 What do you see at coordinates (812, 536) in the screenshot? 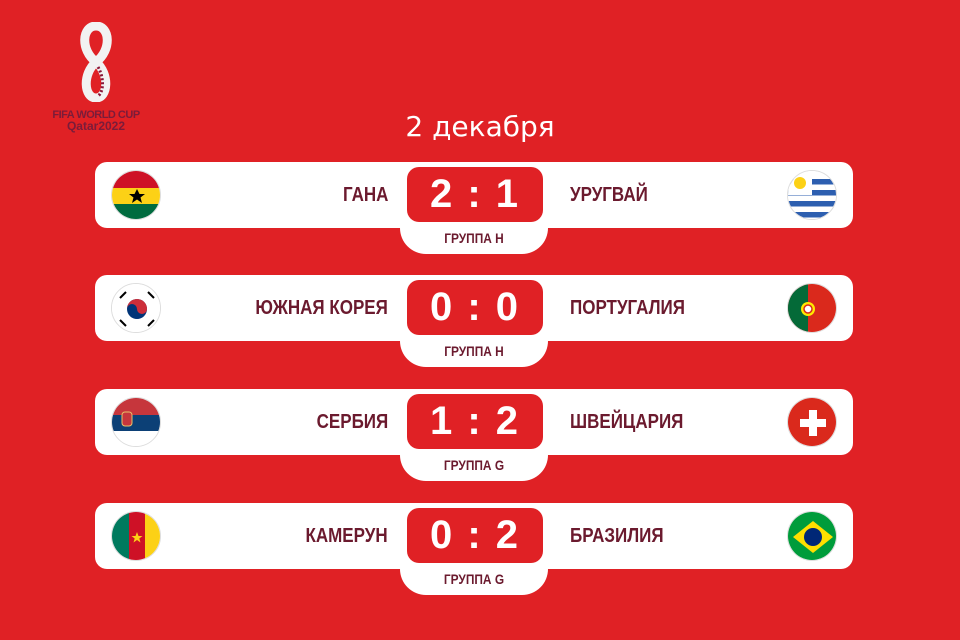
I see `brazil-flag-icon` at bounding box center [812, 536].